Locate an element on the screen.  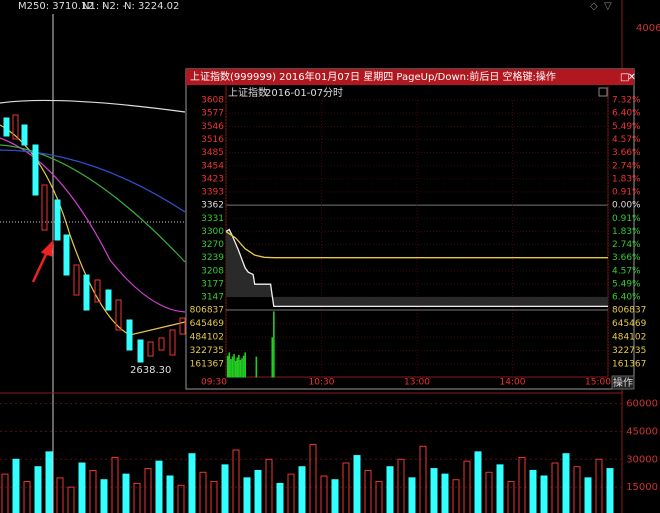
subtitle-date: 2016-01-07 is located at coordinates (294, 93).